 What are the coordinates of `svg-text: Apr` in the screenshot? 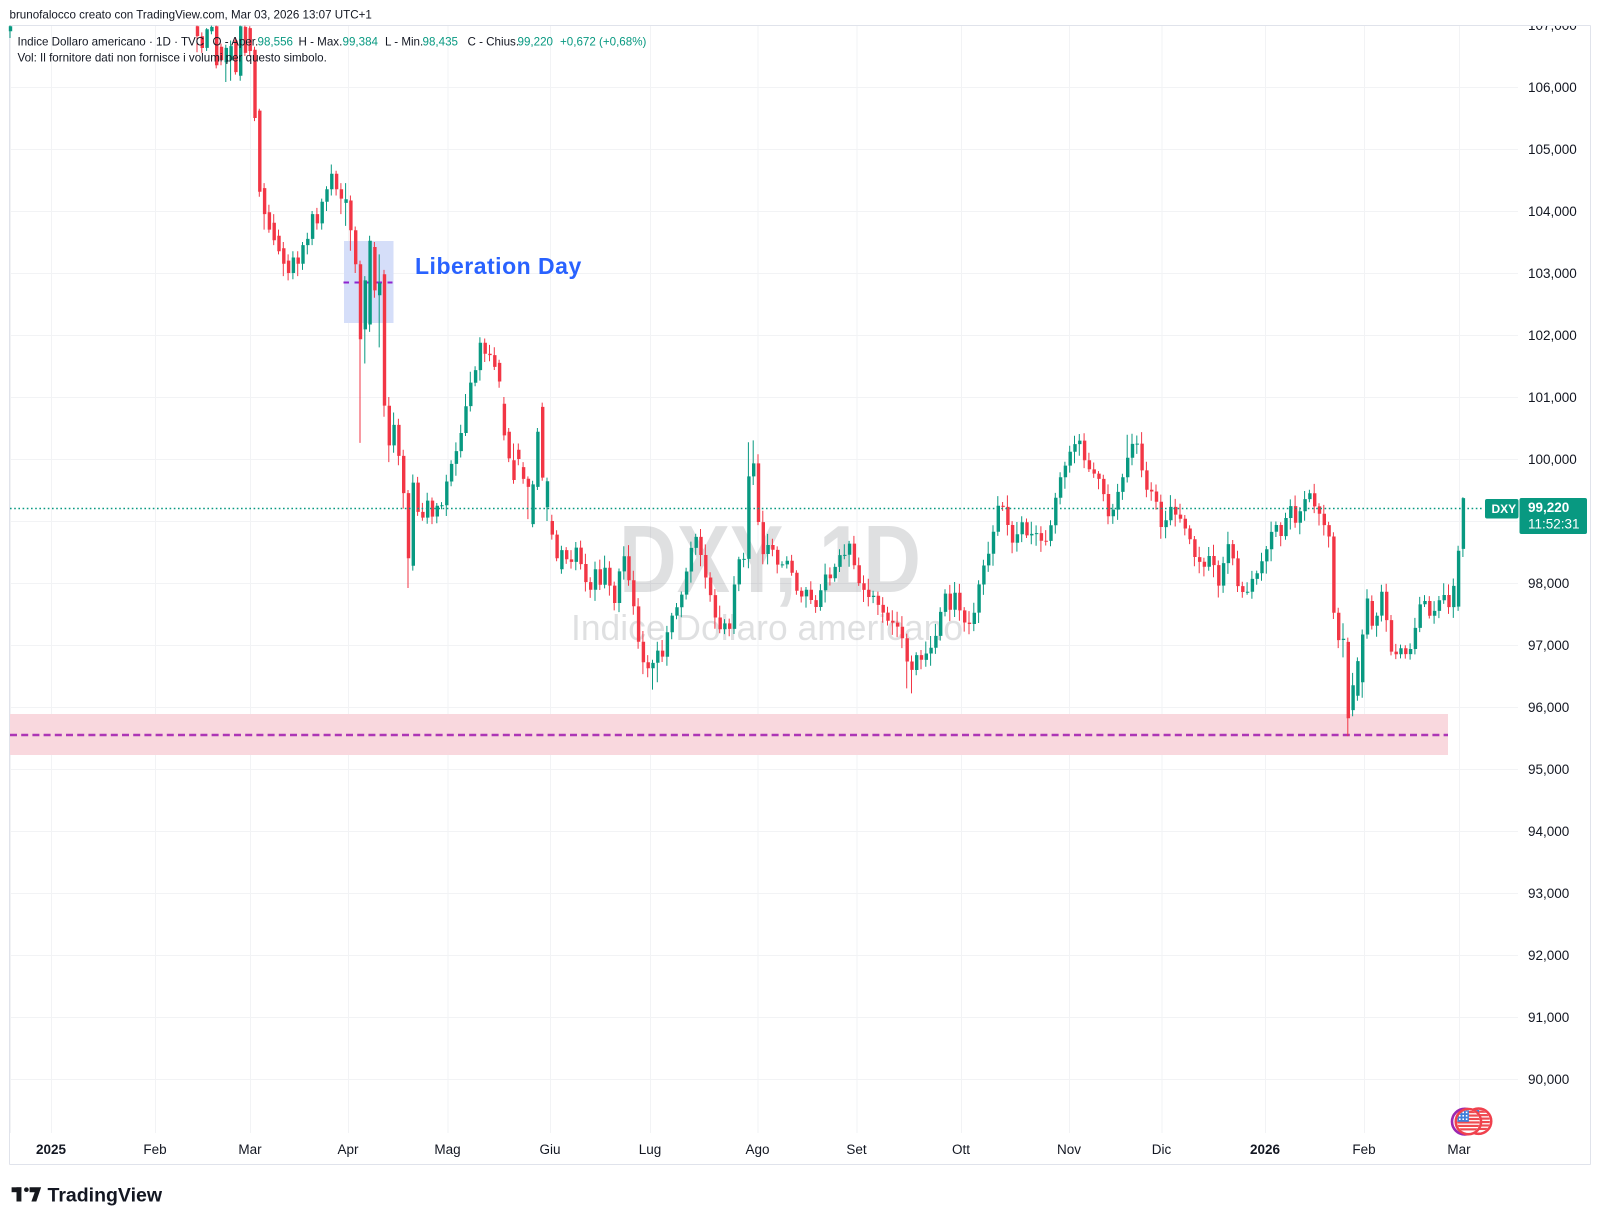 It's located at (348, 1149).